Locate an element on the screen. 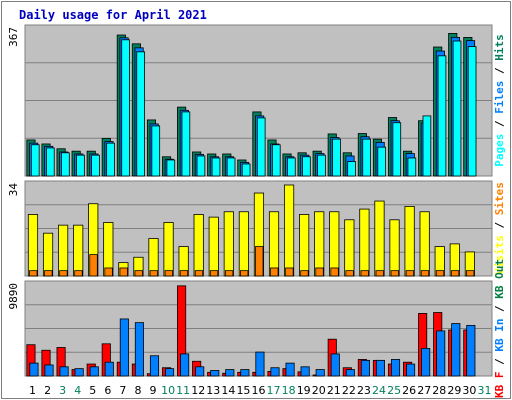 This screenshot has width=512, height=400. x-tick-label-3: 3 is located at coordinates (62, 390).